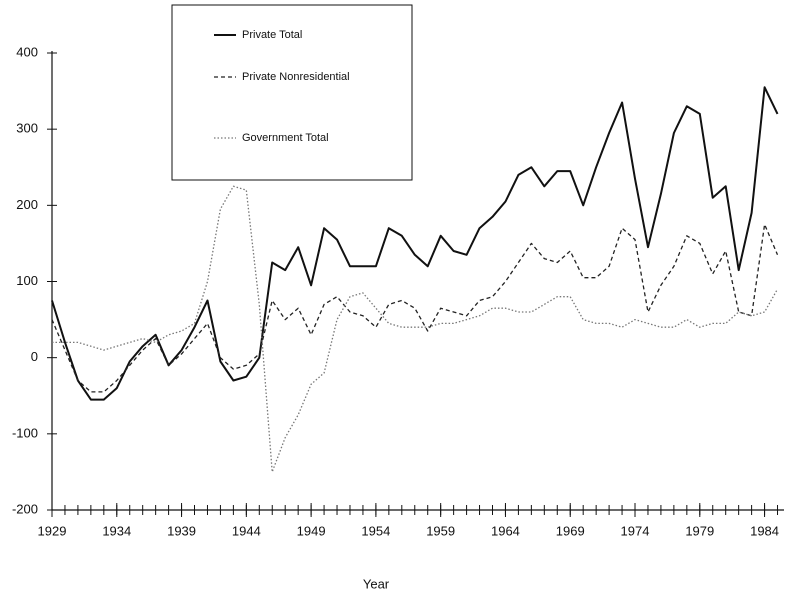 Image resolution: width=787 pixels, height=595 pixels. I want to click on legend-label: Government Total, so click(285, 138).